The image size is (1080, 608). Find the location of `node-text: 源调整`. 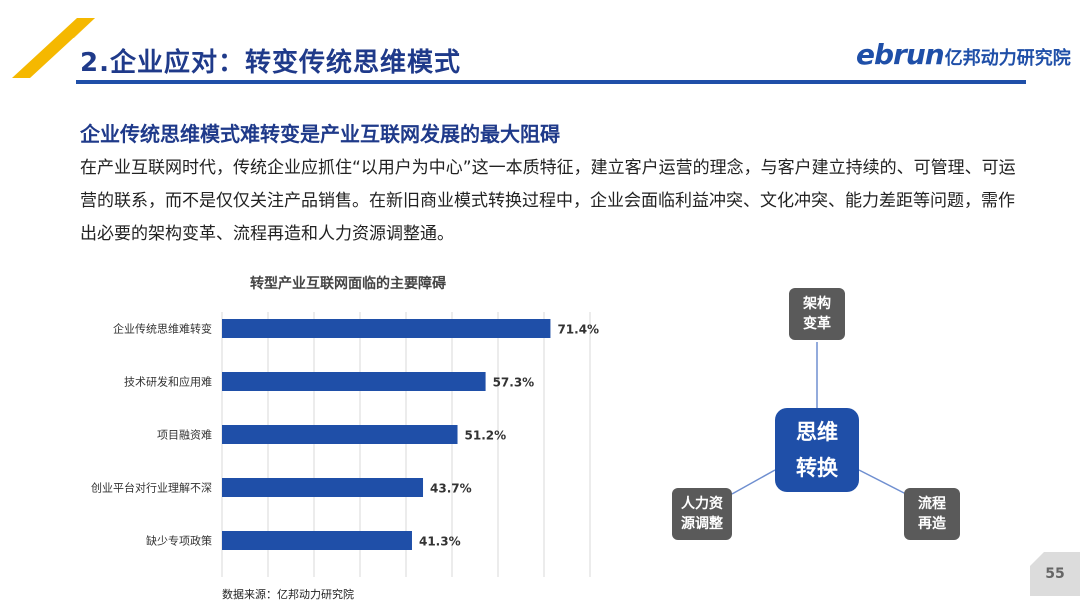

node-text: 源调整 is located at coordinates (702, 524).